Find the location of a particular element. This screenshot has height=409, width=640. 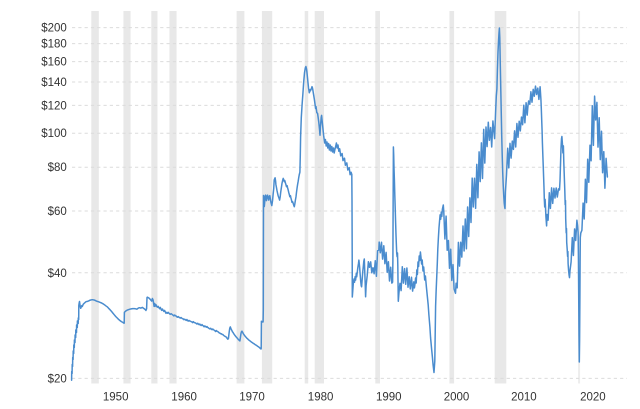

svg-text: 1950 is located at coordinates (116, 398).